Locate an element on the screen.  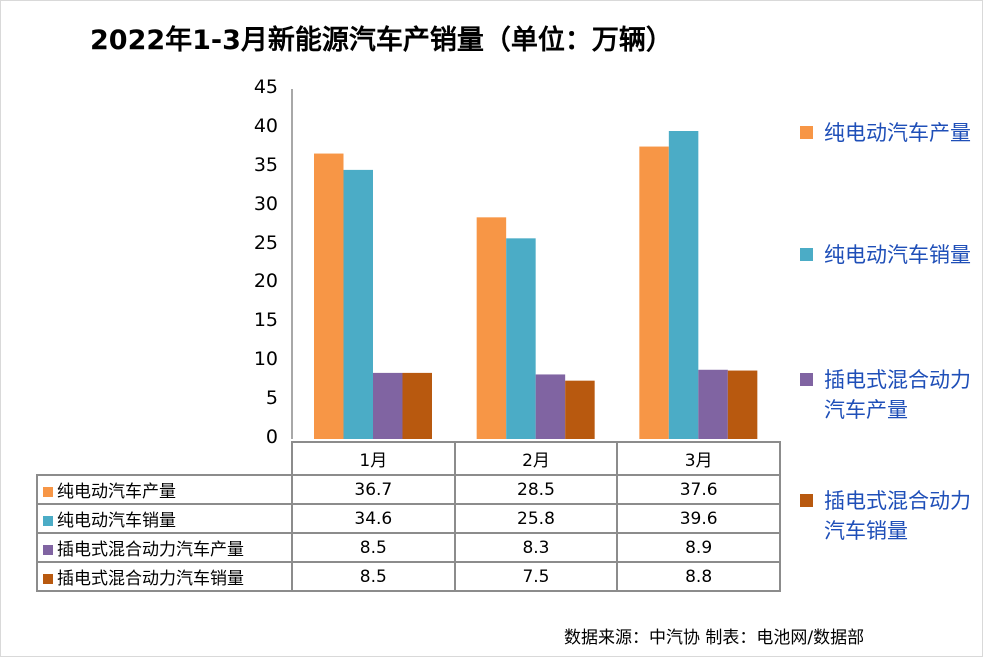
y-tick-label: 15 is located at coordinates (265, 320).